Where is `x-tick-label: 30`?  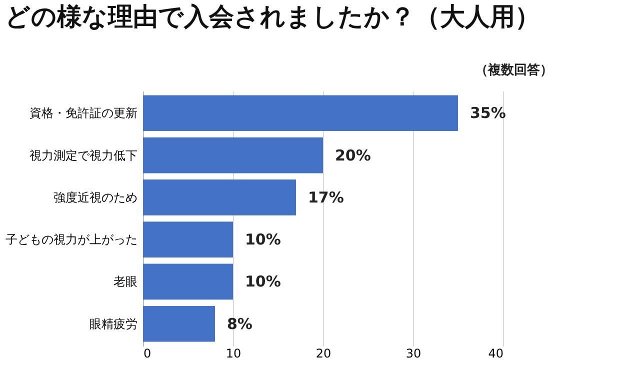 x-tick-label: 30 is located at coordinates (414, 353).